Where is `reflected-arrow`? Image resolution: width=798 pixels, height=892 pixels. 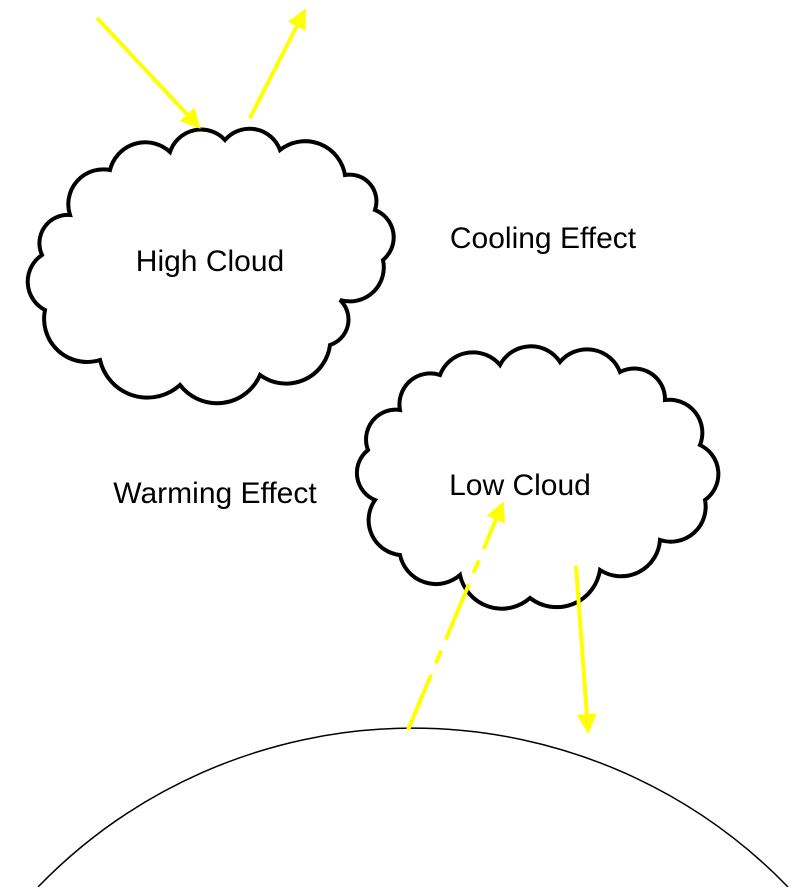 reflected-arrow is located at coordinates (277, 63).